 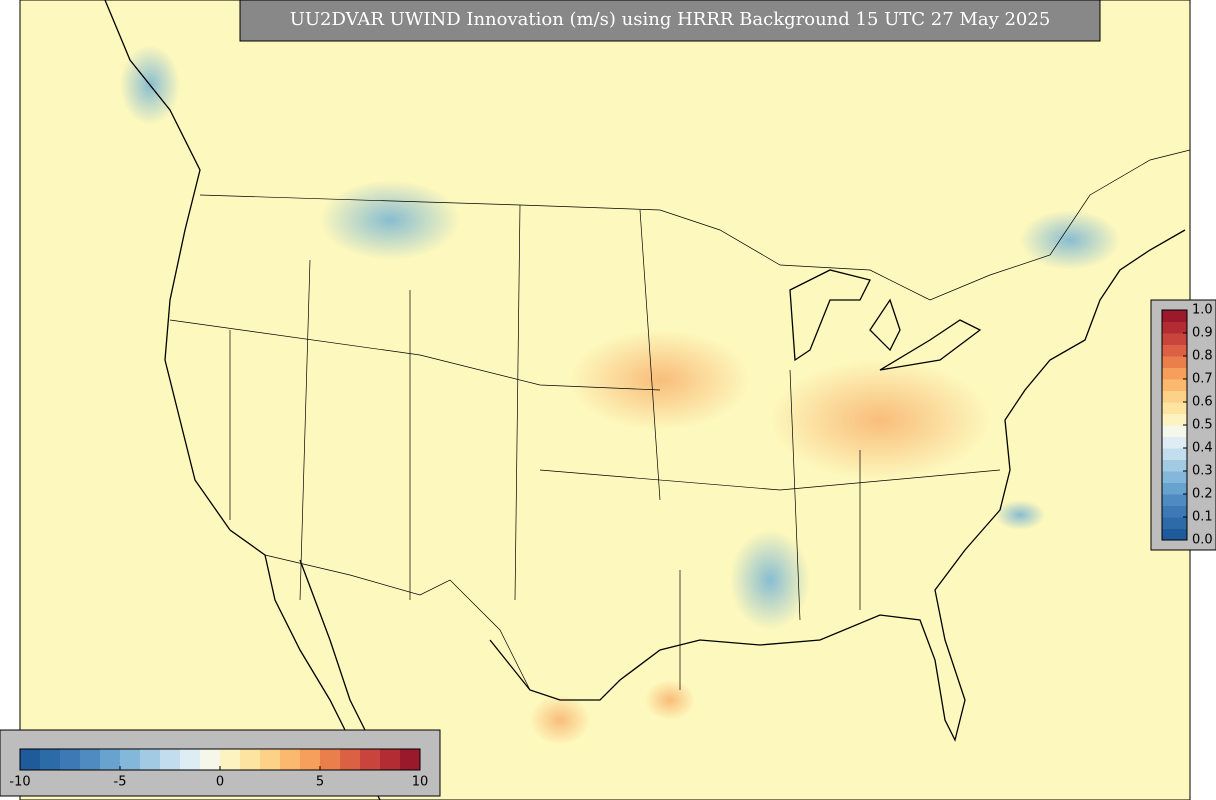 What do you see at coordinates (397, 622) in the screenshot?
I see `country-border` at bounding box center [397, 622].